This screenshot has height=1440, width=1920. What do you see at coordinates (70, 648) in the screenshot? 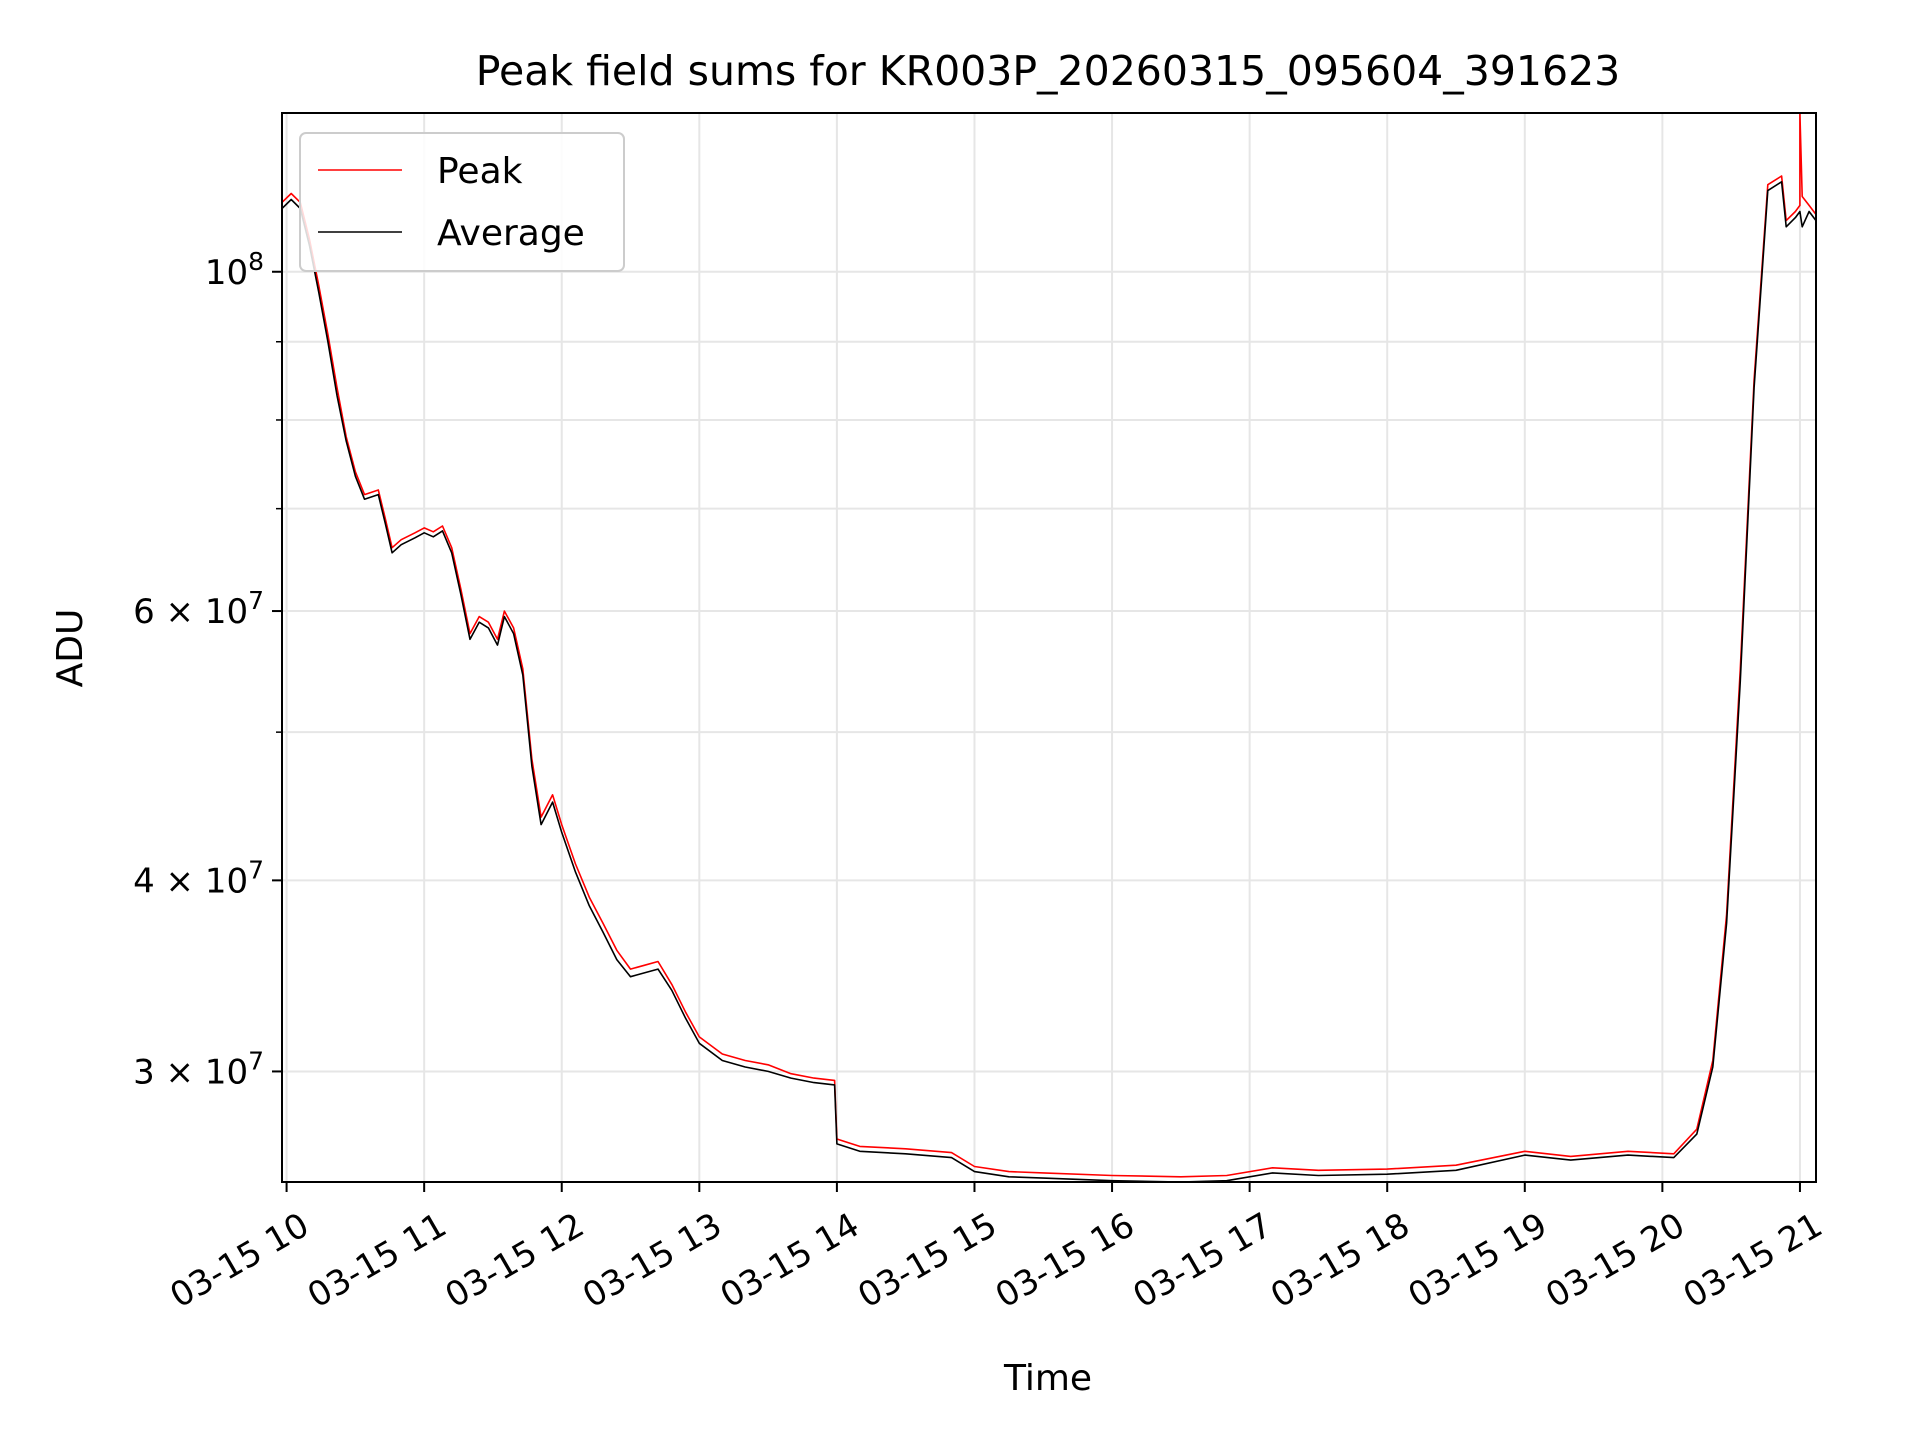
I see `y-axis-label: ADU` at bounding box center [70, 648].